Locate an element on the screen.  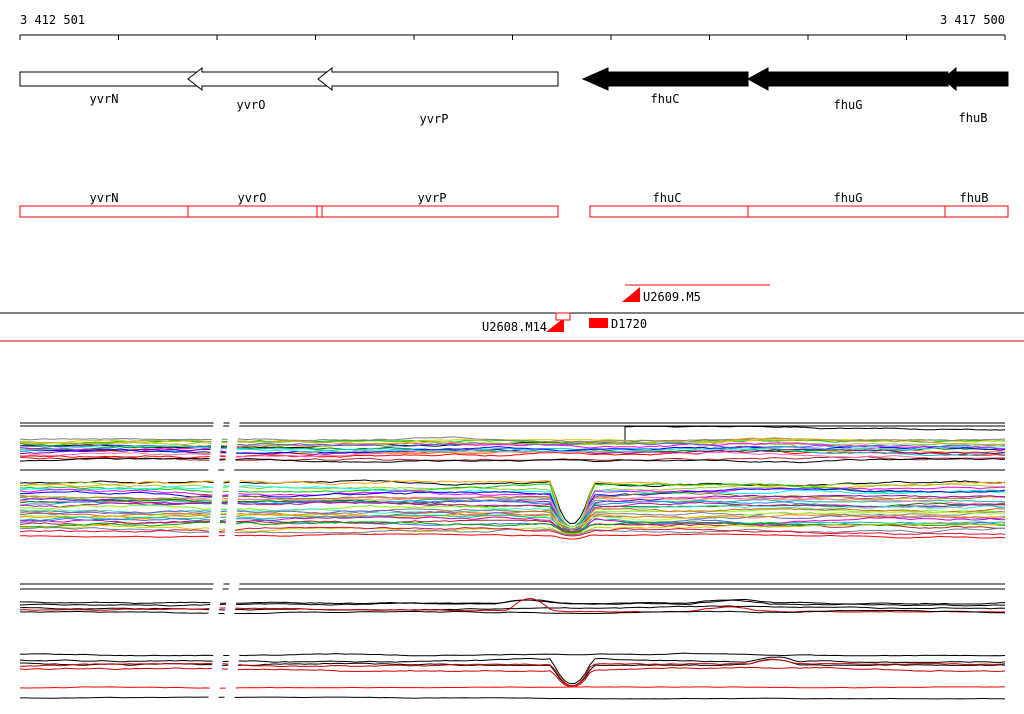
gene-label-fhuB: fhuB is located at coordinates (973, 118).